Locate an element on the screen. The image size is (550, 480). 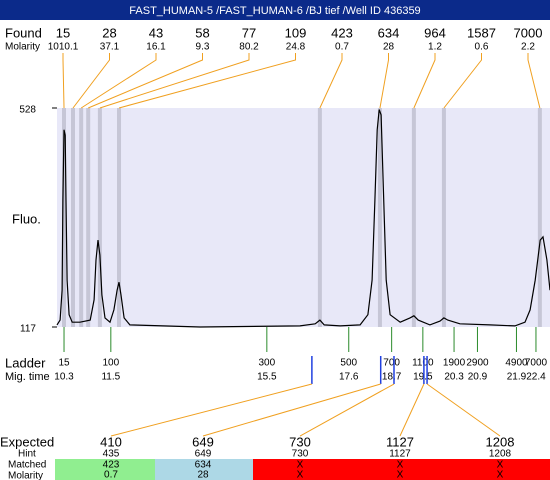
expected-value: 1208 is located at coordinates (500, 441).